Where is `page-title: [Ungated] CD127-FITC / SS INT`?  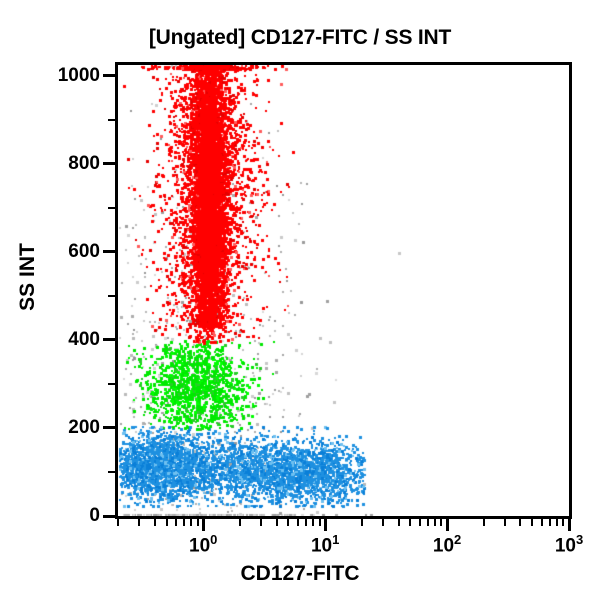 page-title: [Ungated] CD127-FITC / SS INT is located at coordinates (300, 37).